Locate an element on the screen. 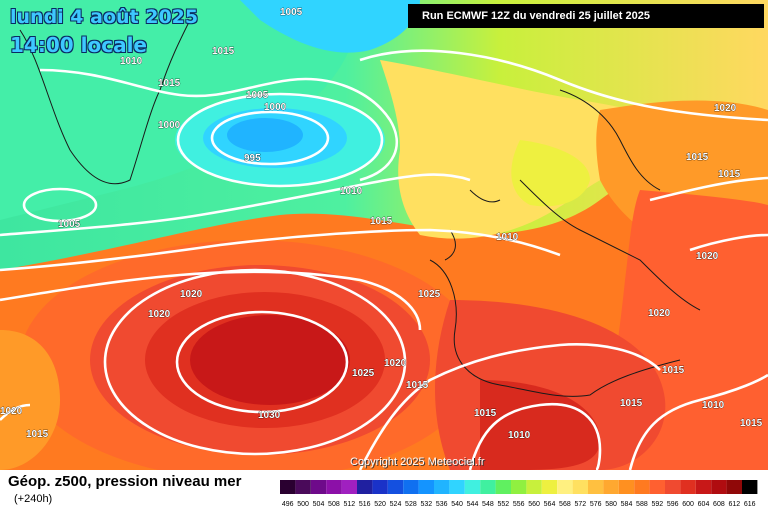 The width and height of the screenshot is (768, 512). legend-tick-label: 528 is located at coordinates (411, 504).